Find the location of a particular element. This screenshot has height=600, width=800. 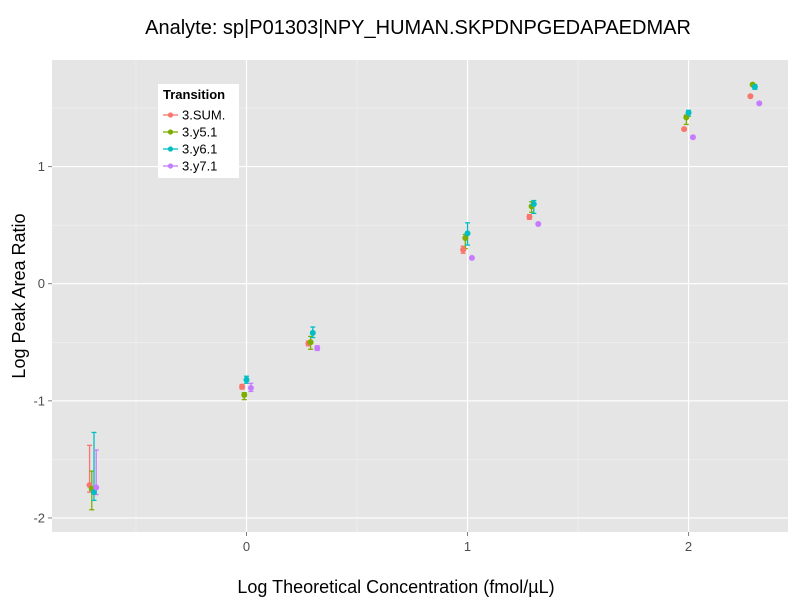

x-axis-ticks: 0 1 2 is located at coordinates (467, 543).